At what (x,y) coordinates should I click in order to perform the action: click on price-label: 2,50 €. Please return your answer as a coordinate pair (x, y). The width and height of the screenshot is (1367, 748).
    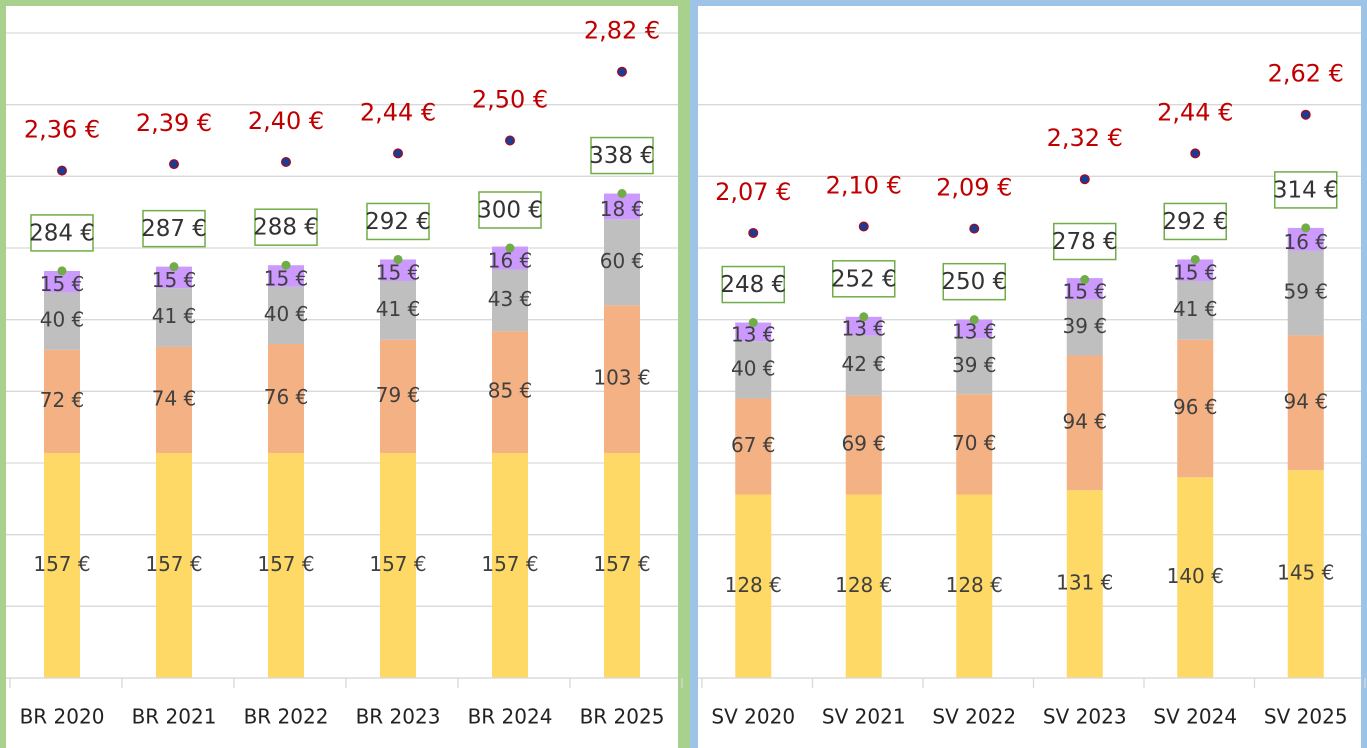
    Looking at the image, I should click on (510, 100).